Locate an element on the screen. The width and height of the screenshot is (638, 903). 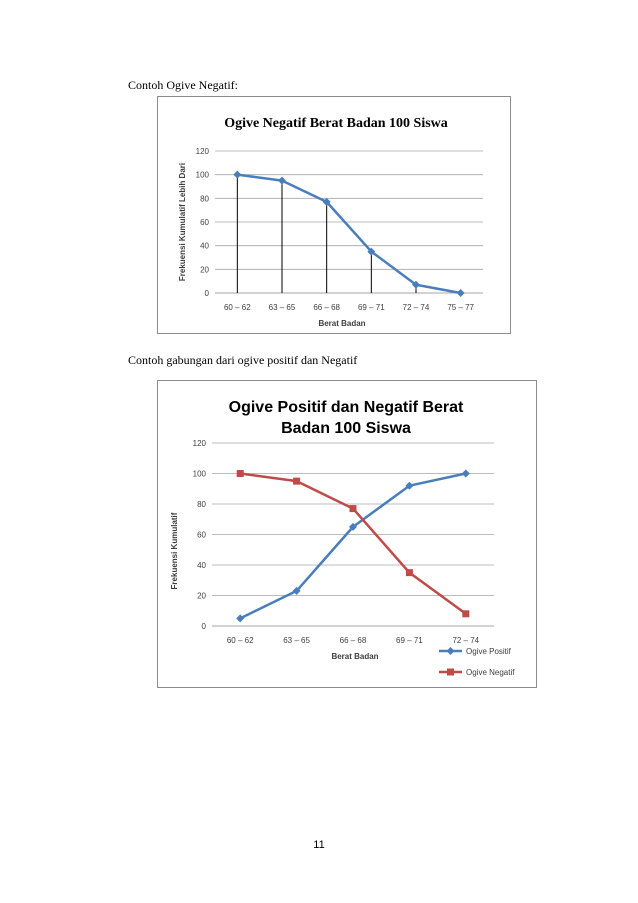
legend-label: Ogive Negatif is located at coordinates (490, 672).